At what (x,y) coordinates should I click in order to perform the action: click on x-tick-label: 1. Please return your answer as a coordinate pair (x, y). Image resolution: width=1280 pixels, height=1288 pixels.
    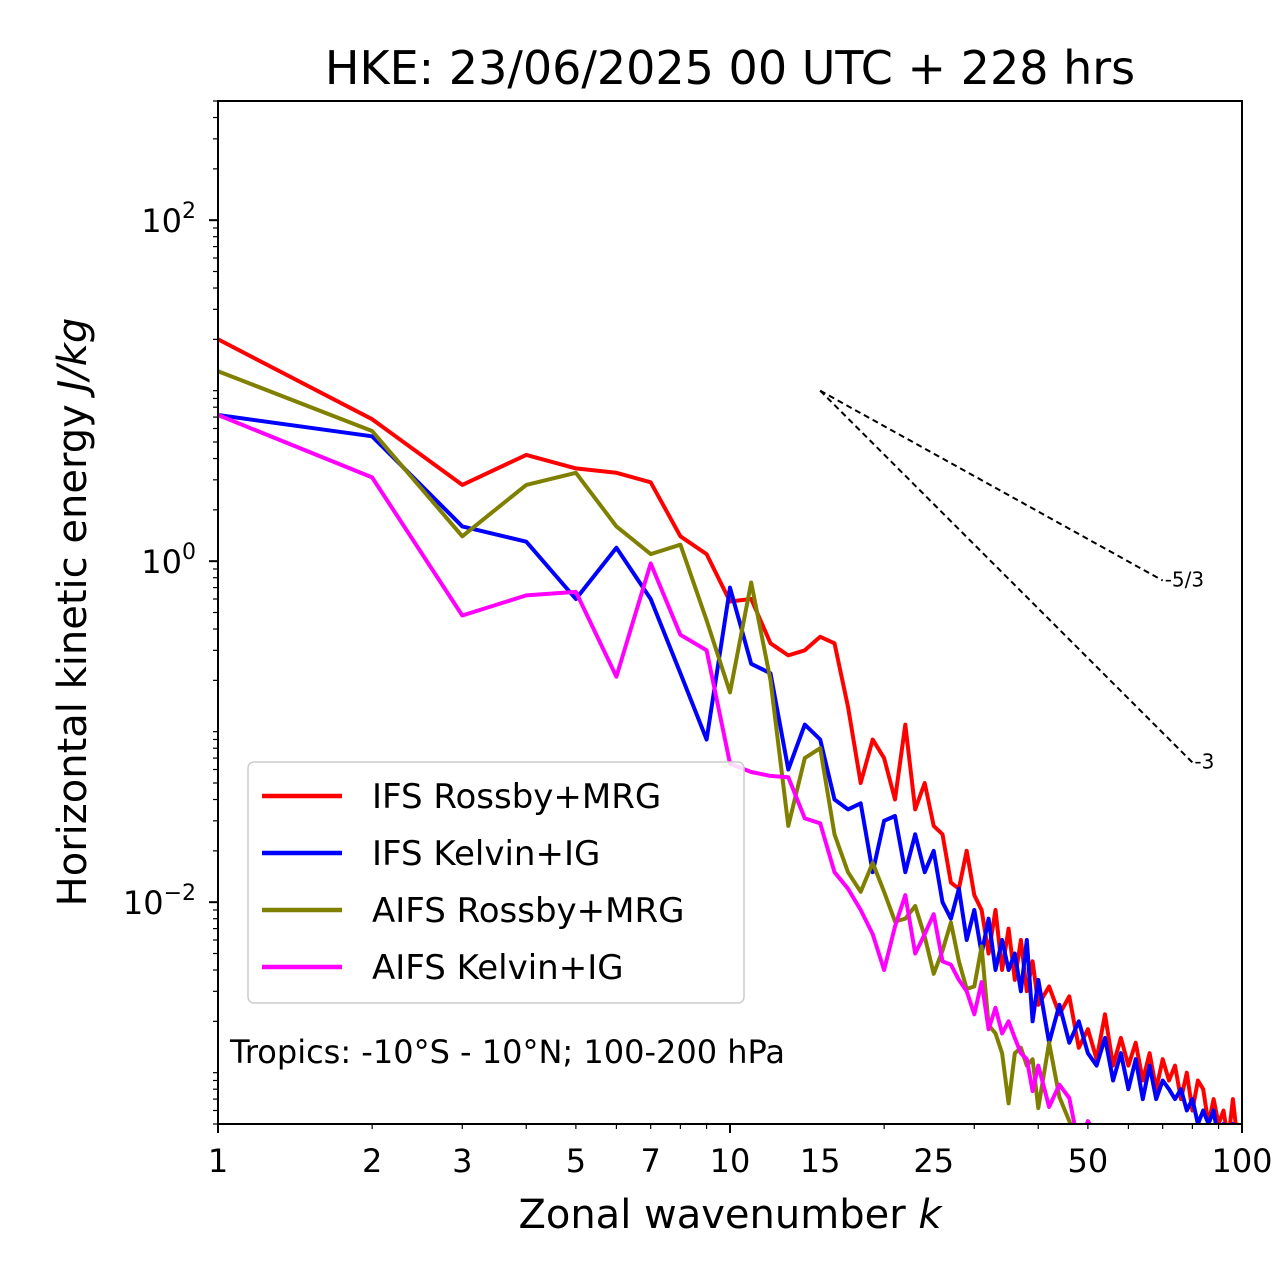
    Looking at the image, I should click on (218, 1161).